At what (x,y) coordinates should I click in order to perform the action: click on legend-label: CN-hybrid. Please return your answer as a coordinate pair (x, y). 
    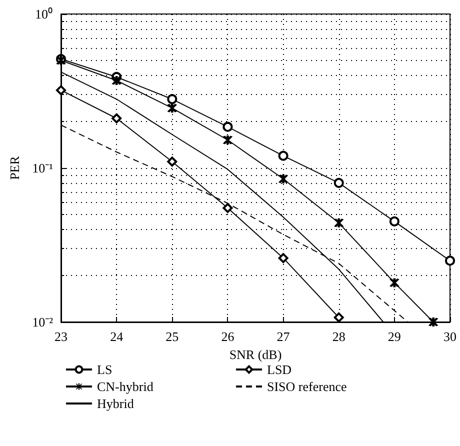
    Looking at the image, I should click on (125, 386).